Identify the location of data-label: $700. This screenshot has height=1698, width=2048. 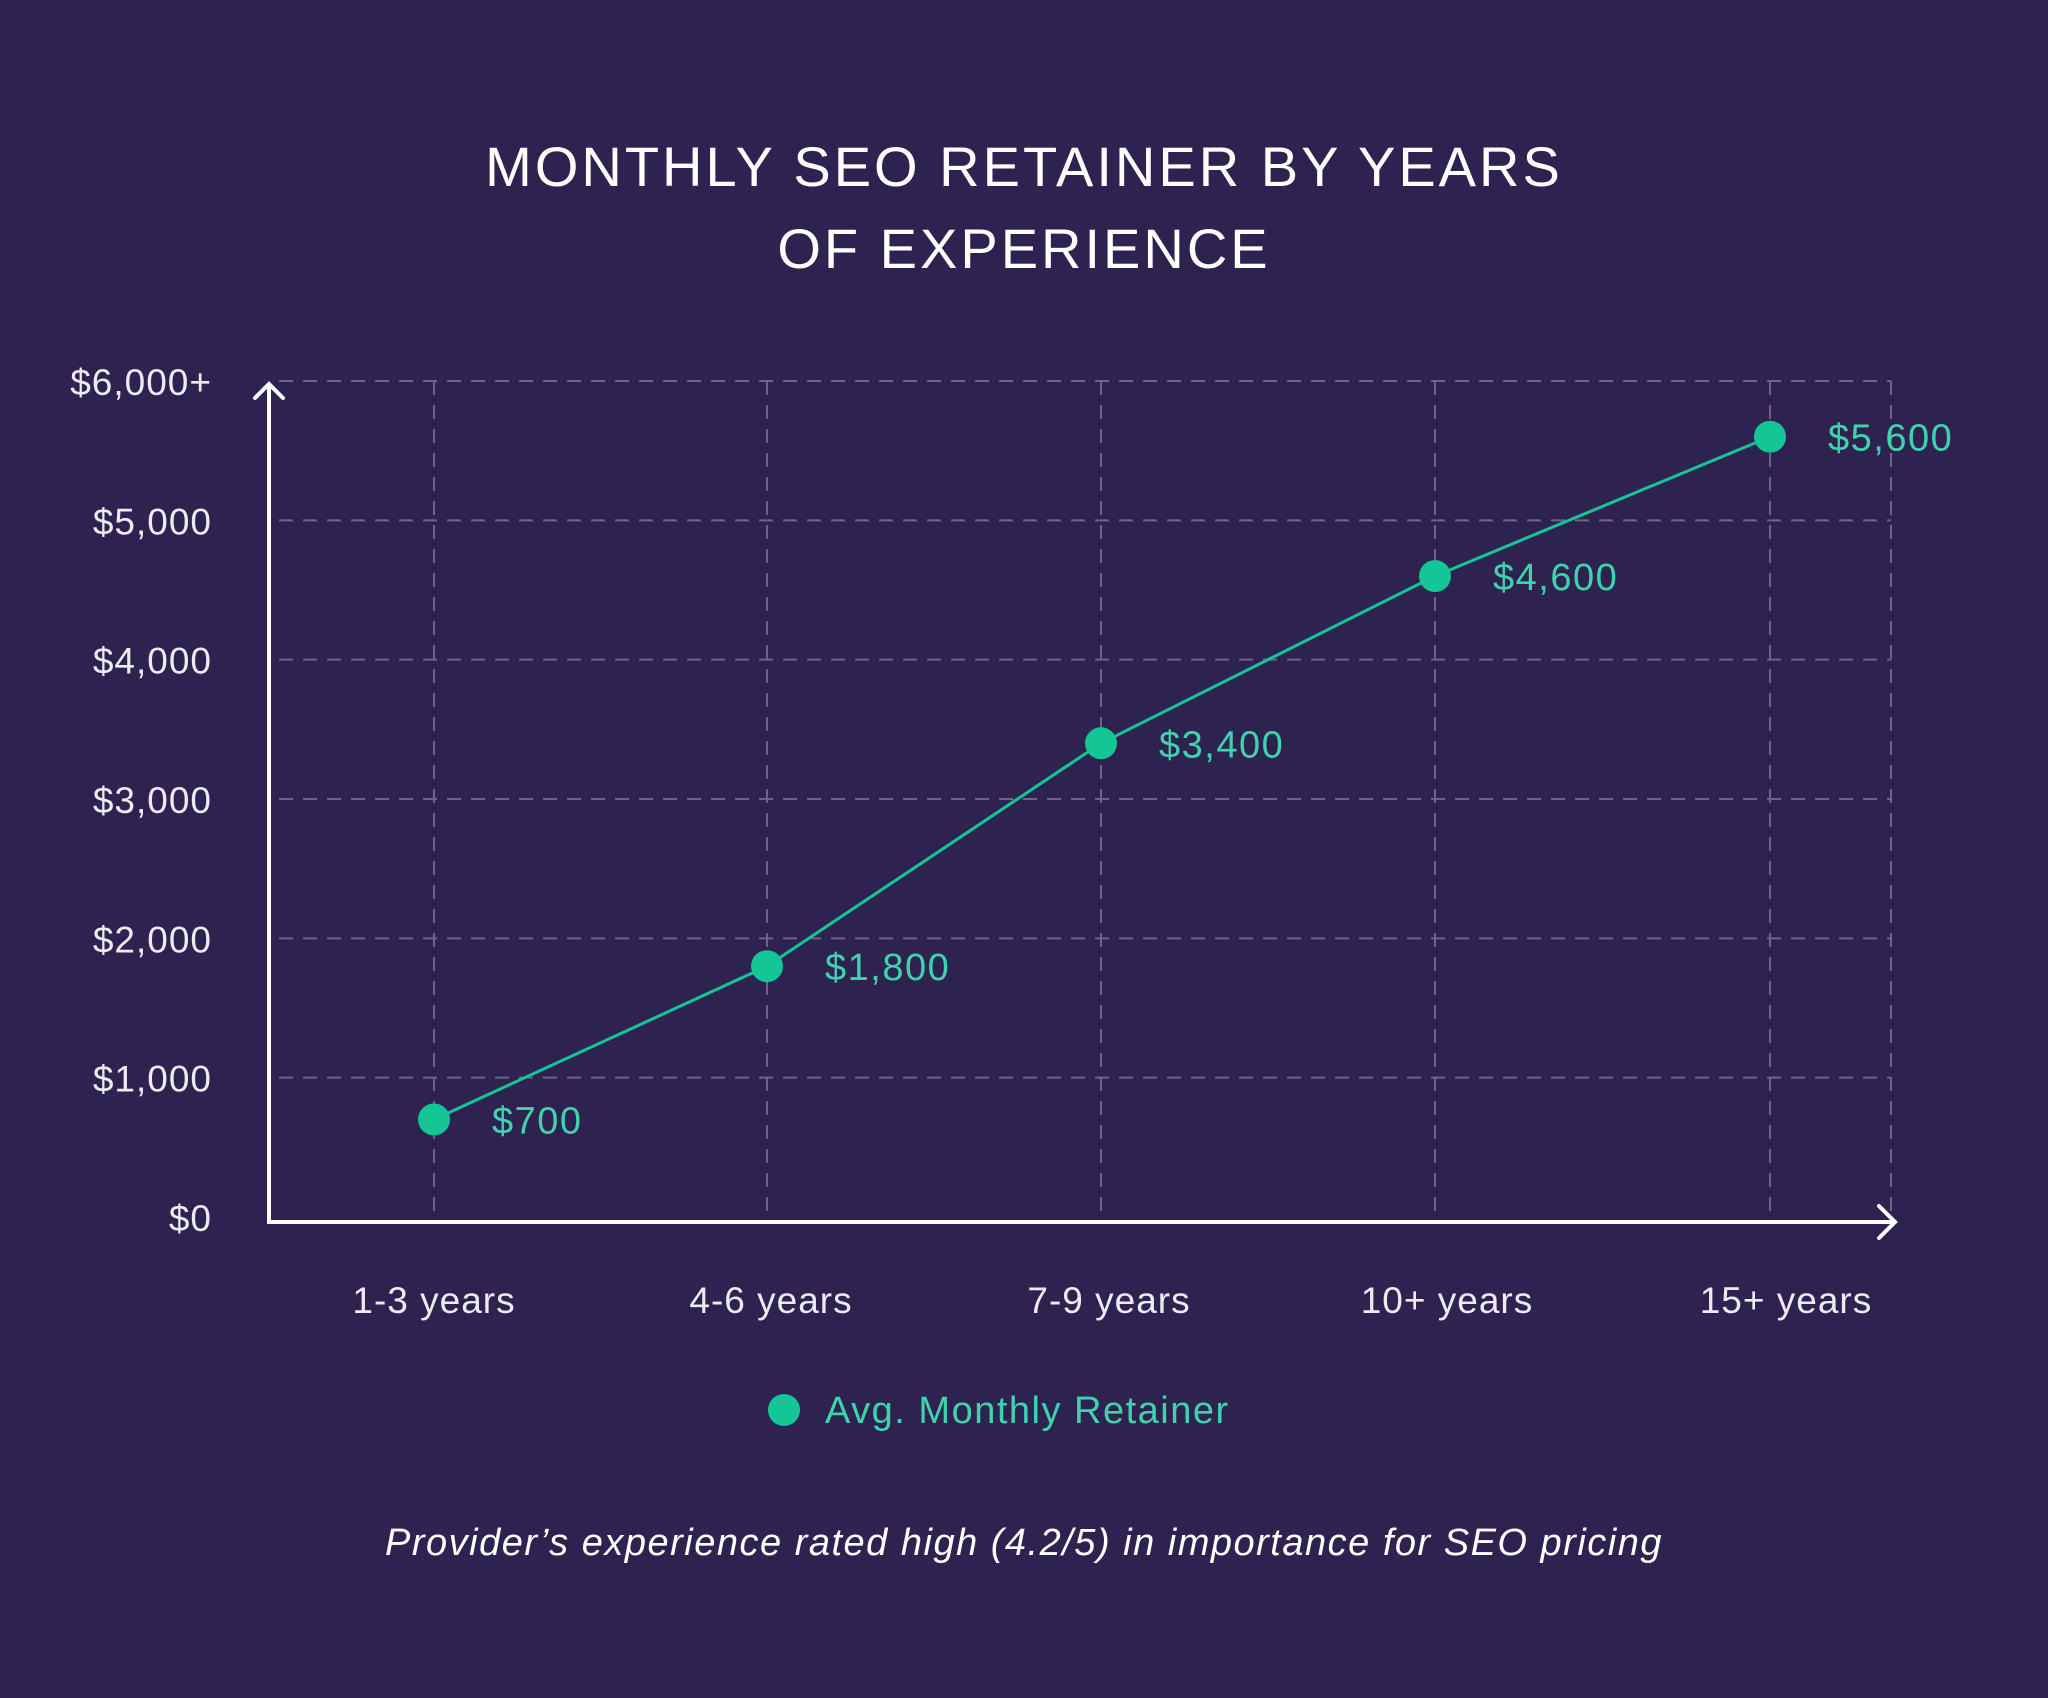
(537, 1121).